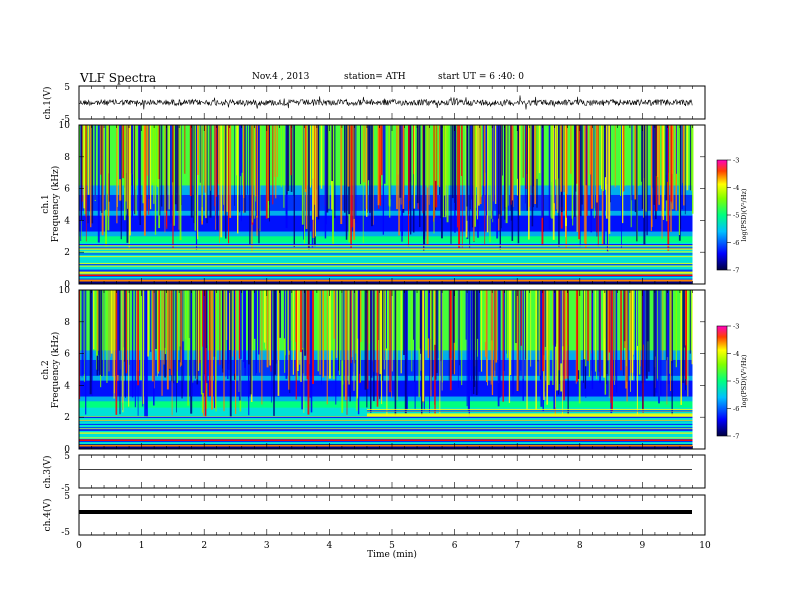 Image resolution: width=792 pixels, height=612 pixels. I want to click on ch1-ytick-neg5: -5, so click(65, 120).